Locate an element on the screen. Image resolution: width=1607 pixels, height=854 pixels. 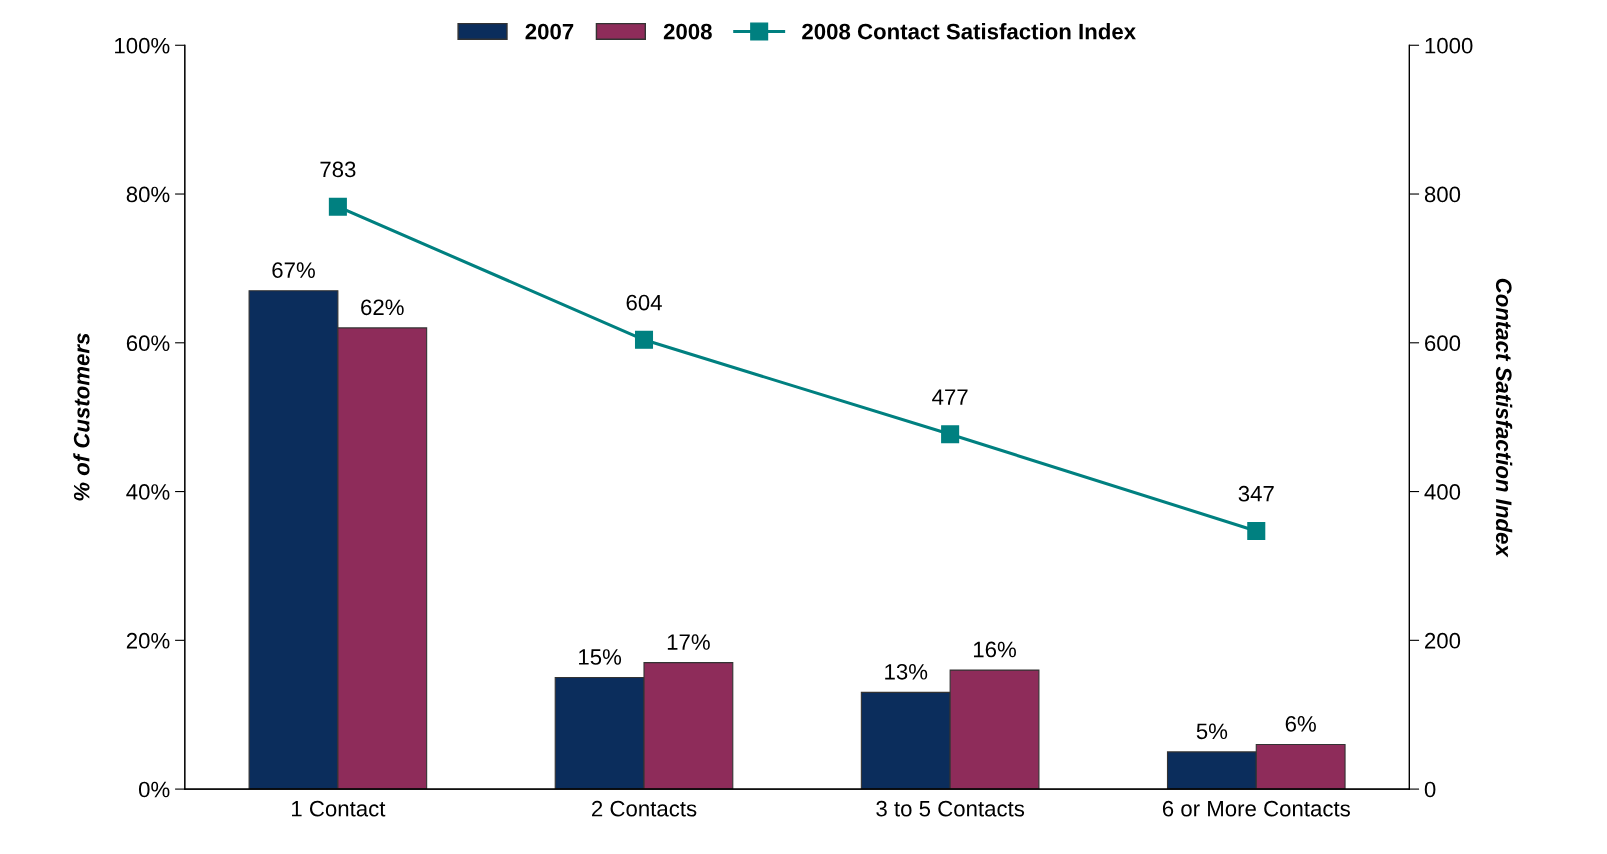
data-label: 477 is located at coordinates (950, 397).